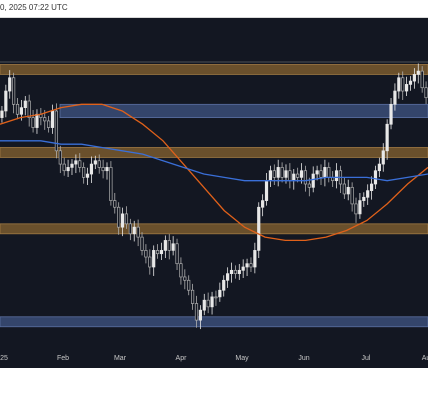  Describe the element at coordinates (4, 358) in the screenshot. I see `x-tick-label: 25` at that location.